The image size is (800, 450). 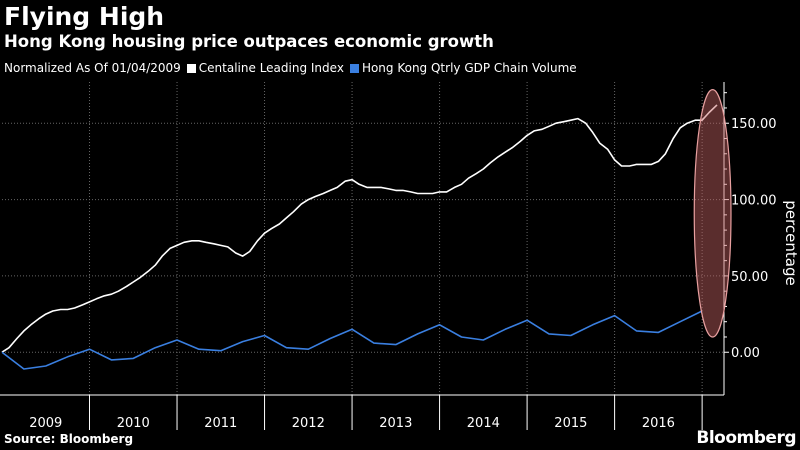 I want to click on x-tick-label: 2009, so click(x=45, y=423).